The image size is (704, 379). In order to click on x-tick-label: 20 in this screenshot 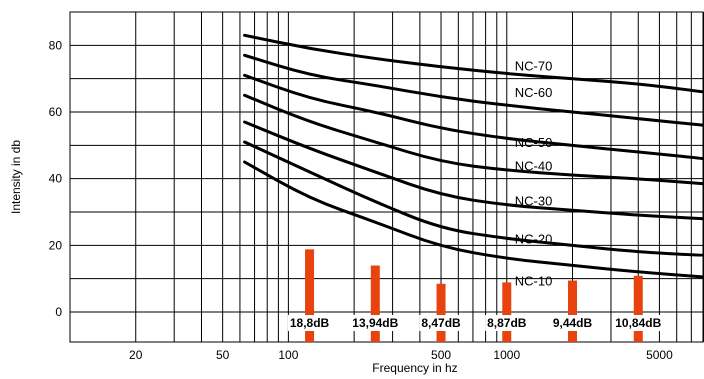, I will do `click(136, 355)`.